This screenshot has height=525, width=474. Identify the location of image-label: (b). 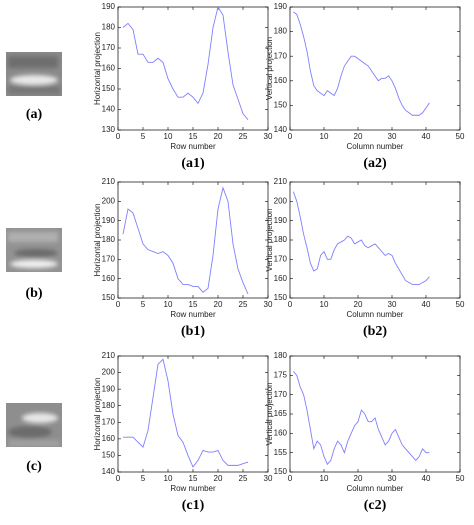
(33, 293).